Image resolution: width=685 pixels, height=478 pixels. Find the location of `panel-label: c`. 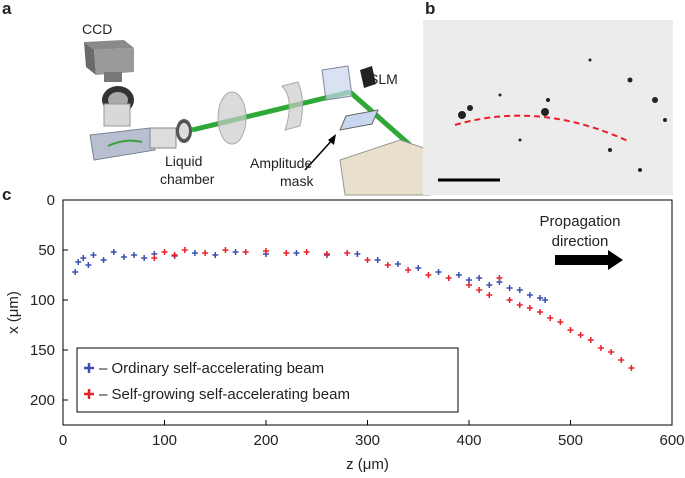

panel-label: c is located at coordinates (6, 194).